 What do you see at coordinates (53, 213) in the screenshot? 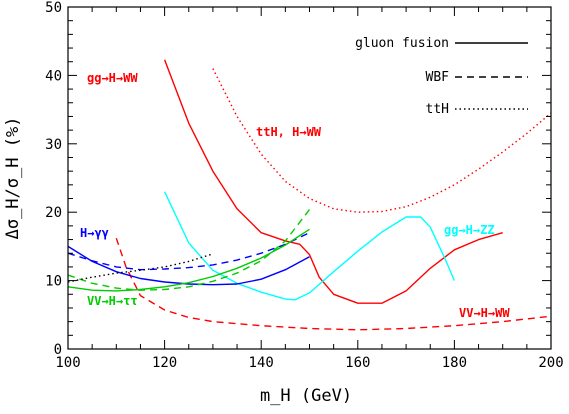
I see `y-tick-label: 20` at bounding box center [53, 213].